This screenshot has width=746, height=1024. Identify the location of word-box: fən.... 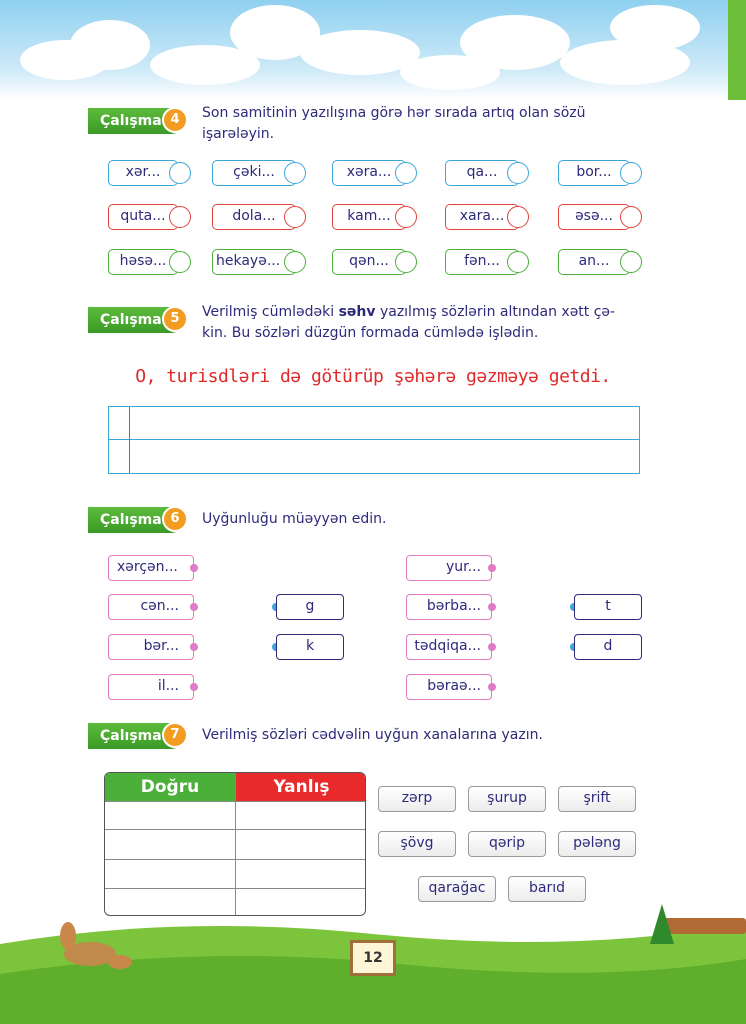
(482, 262).